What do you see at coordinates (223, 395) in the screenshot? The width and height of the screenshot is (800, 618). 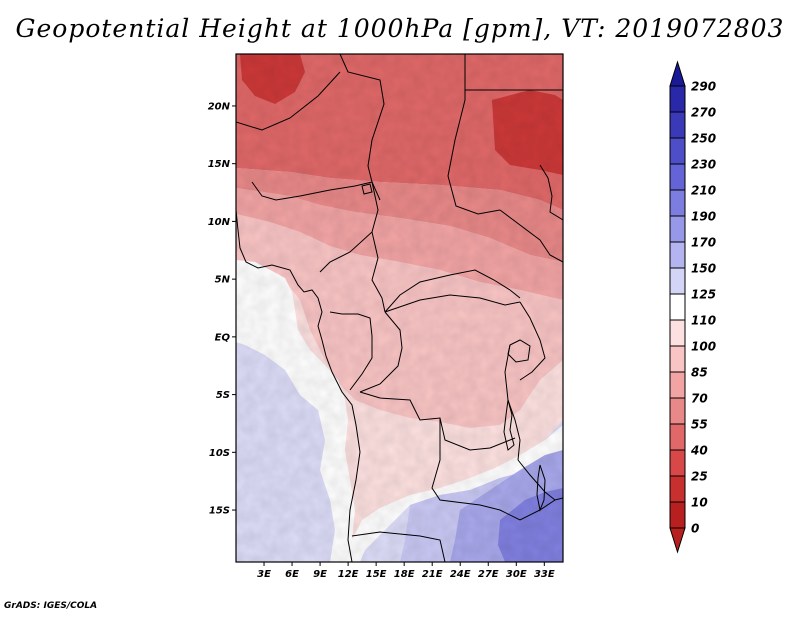 I see `lat-tick-label: 5S` at bounding box center [223, 395].